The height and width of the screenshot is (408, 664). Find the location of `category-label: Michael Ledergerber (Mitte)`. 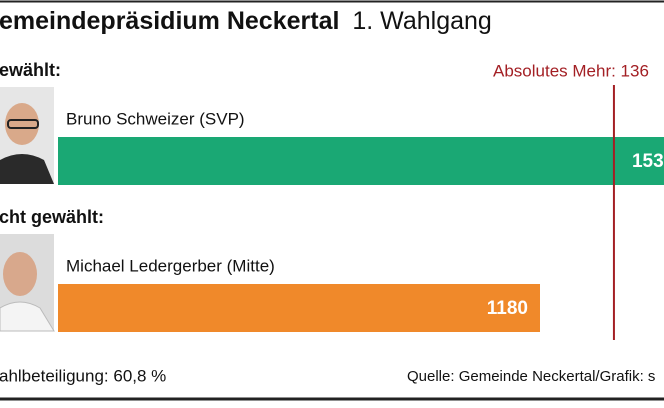

category-label: Michael Ledergerber (Mitte) is located at coordinates (170, 265).